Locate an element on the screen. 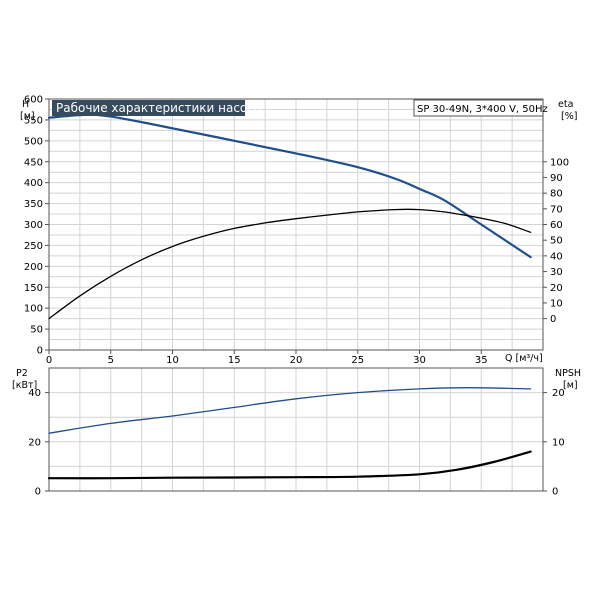 The image size is (600, 600). p2-axis-unit: [кВт] is located at coordinates (24, 385).